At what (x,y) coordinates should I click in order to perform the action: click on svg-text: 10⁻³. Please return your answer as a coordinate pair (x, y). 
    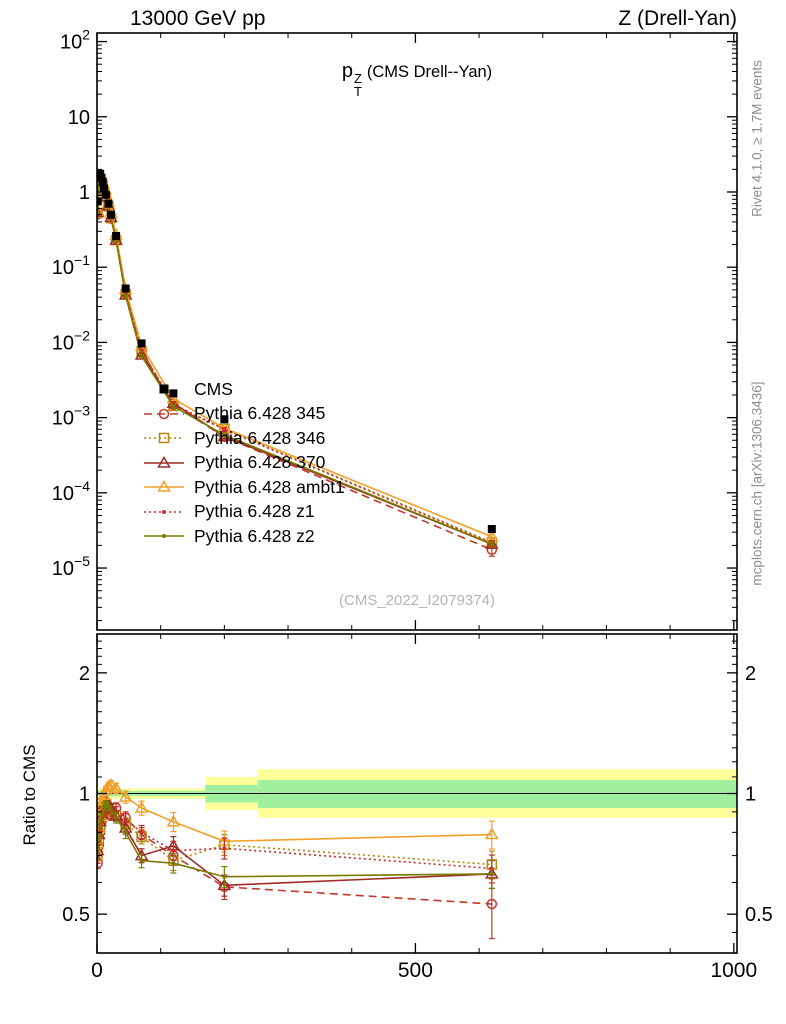
    Looking at the image, I should click on (71, 416).